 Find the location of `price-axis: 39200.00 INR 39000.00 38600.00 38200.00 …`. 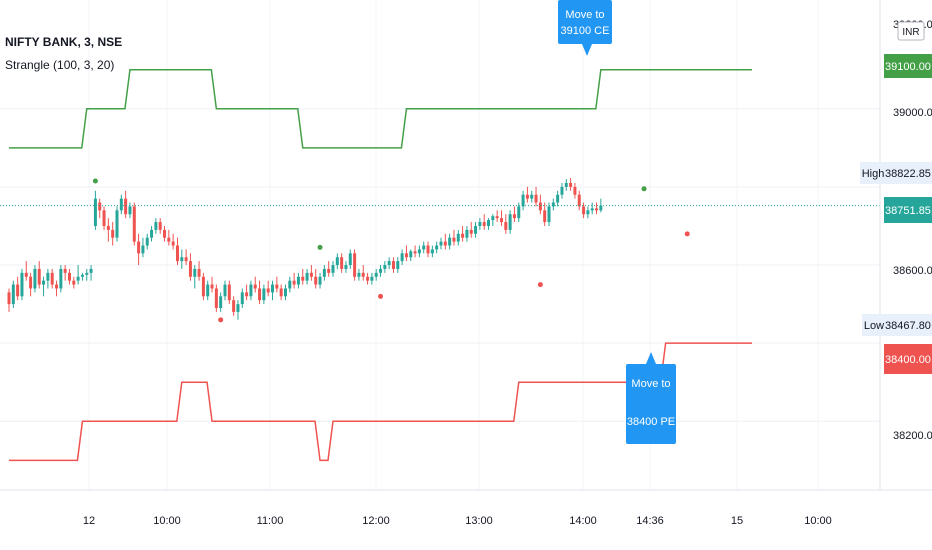

price-axis: 39200.00 INR 39000.00 38600.00 38200.00 … is located at coordinates (896, 245).